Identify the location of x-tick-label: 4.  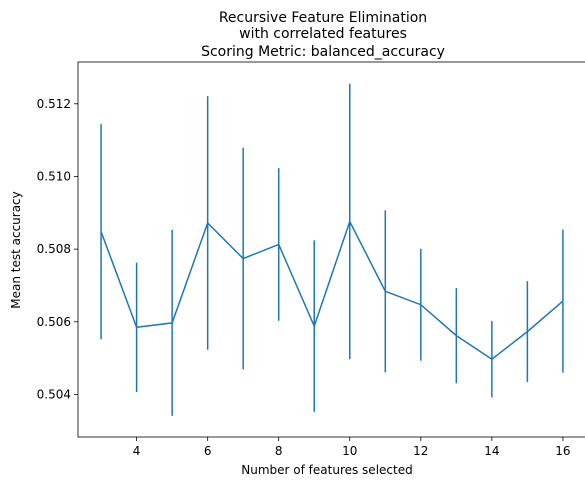
(137, 451).